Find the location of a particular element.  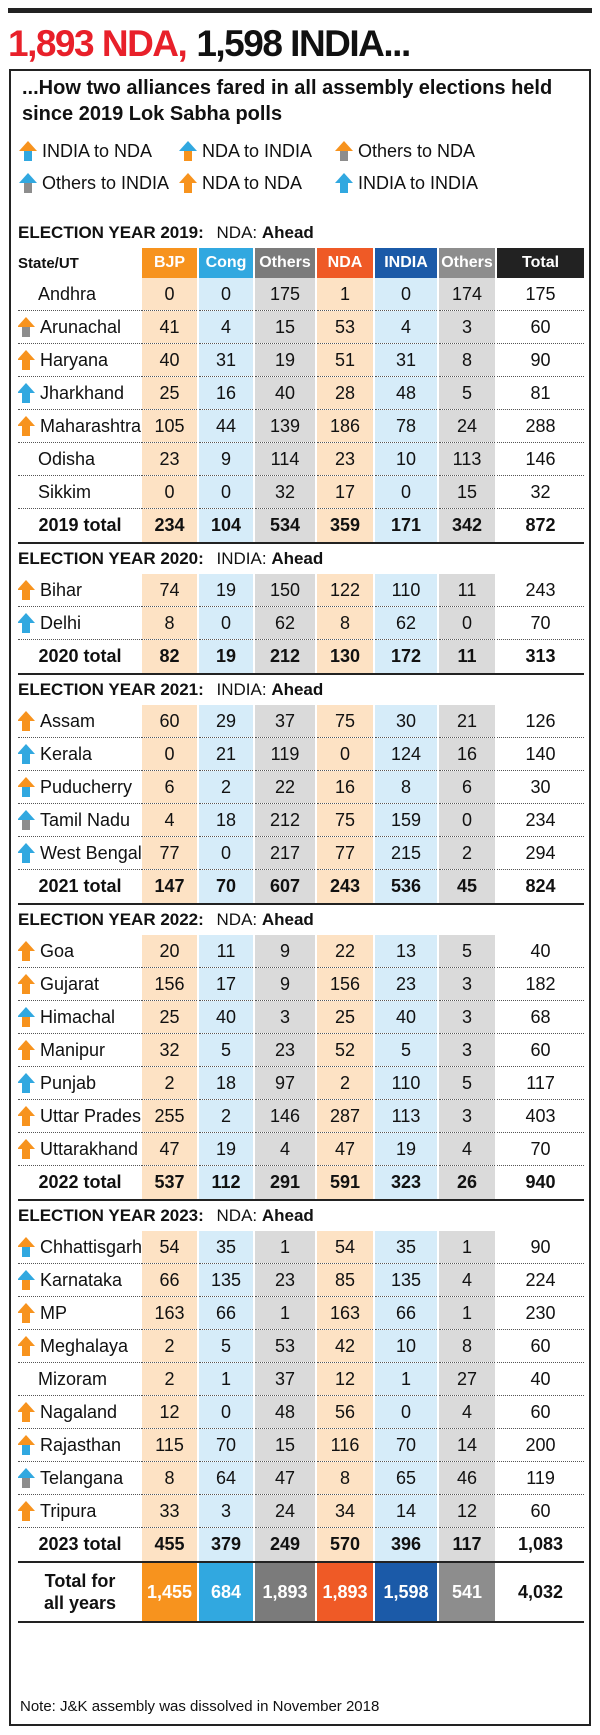

seats-others-alliance: 24 is located at coordinates (466, 426).